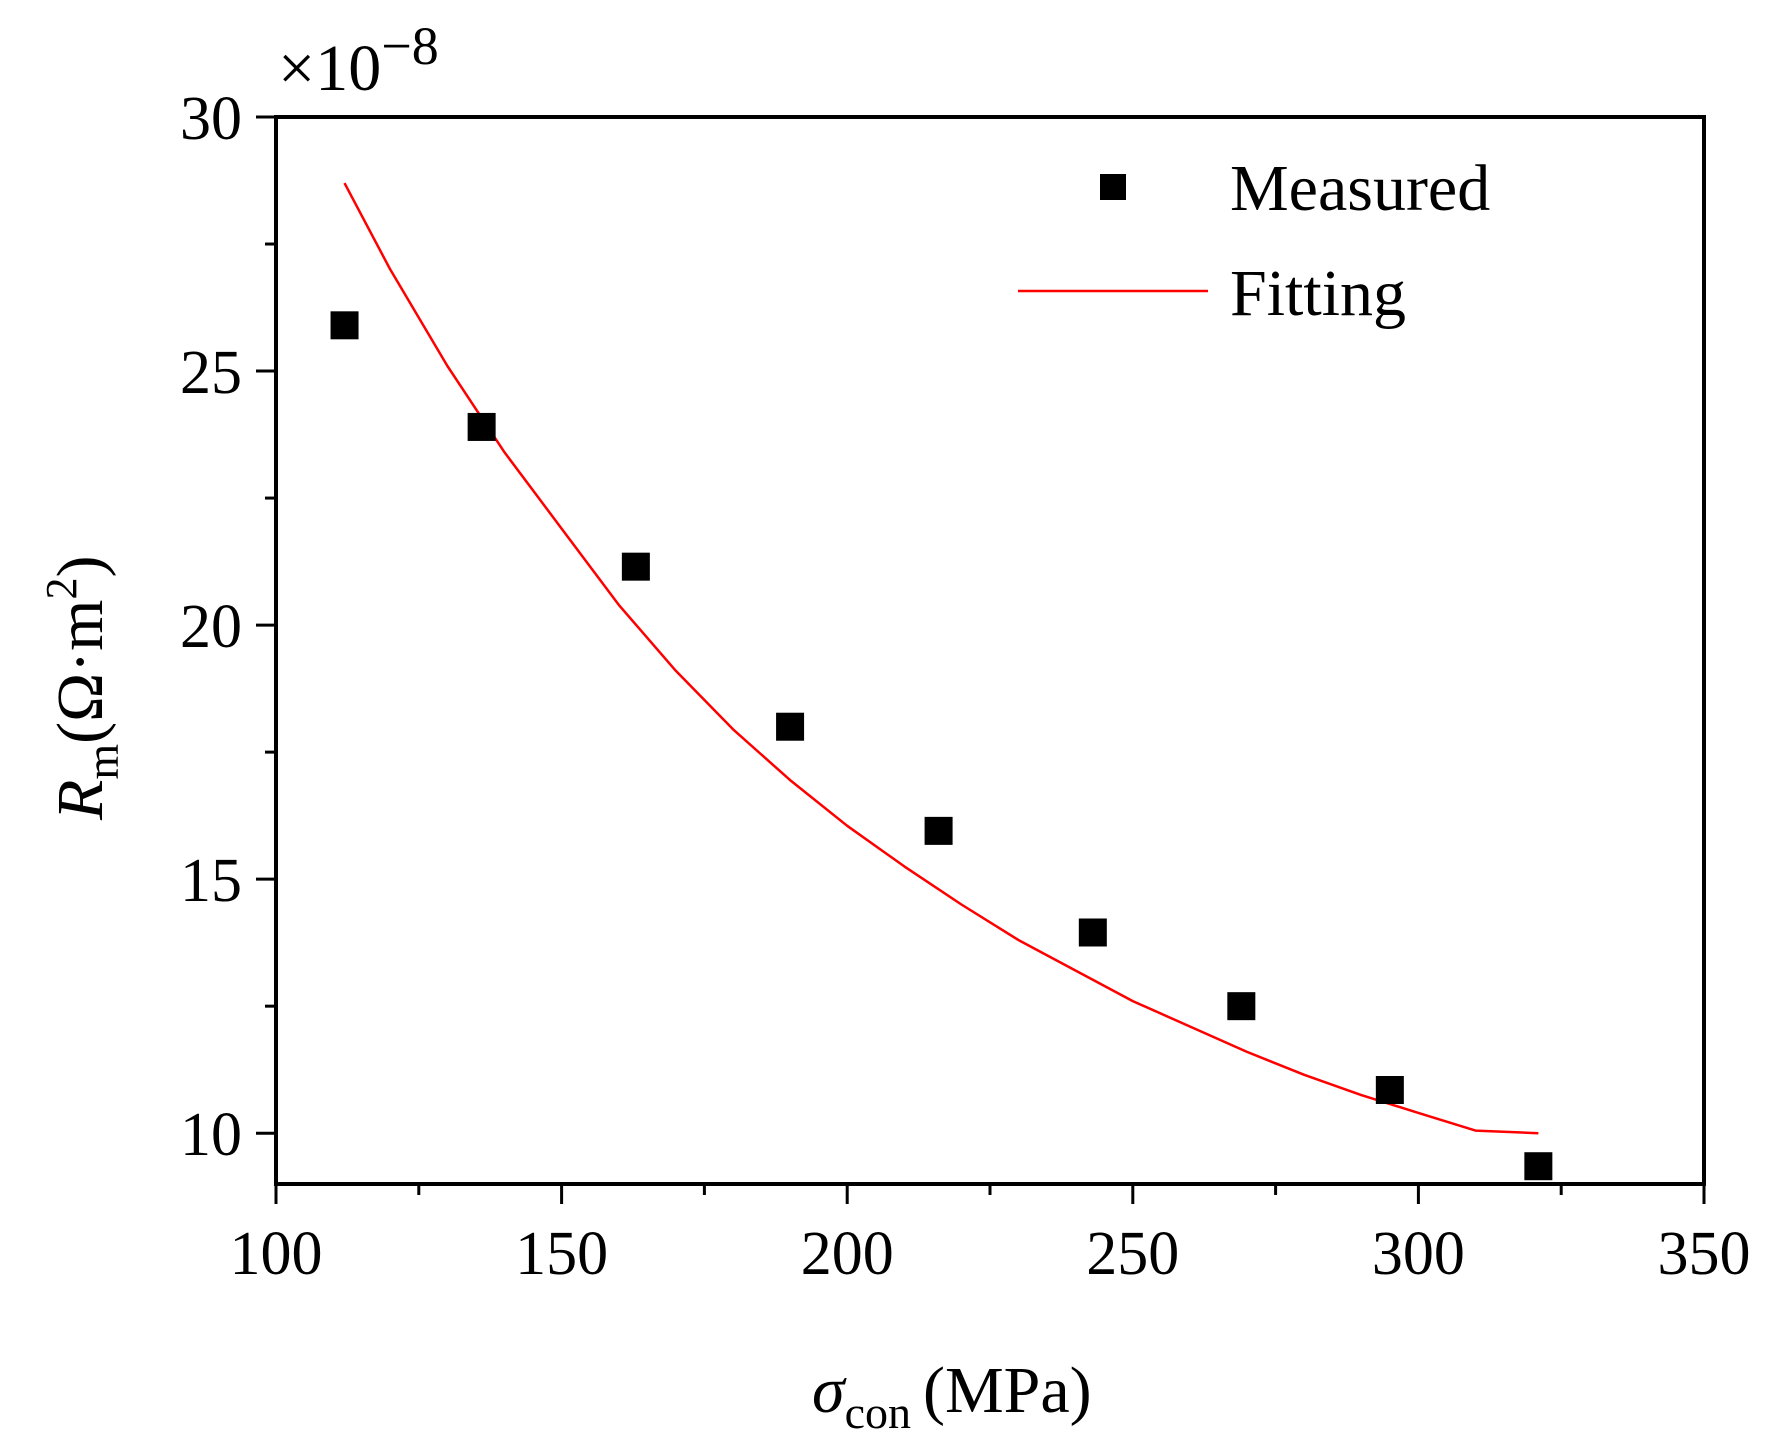 The width and height of the screenshot is (1777, 1454). What do you see at coordinates (80, 567) in the screenshot?
I see `y-axis-unit-close: )` at bounding box center [80, 567].